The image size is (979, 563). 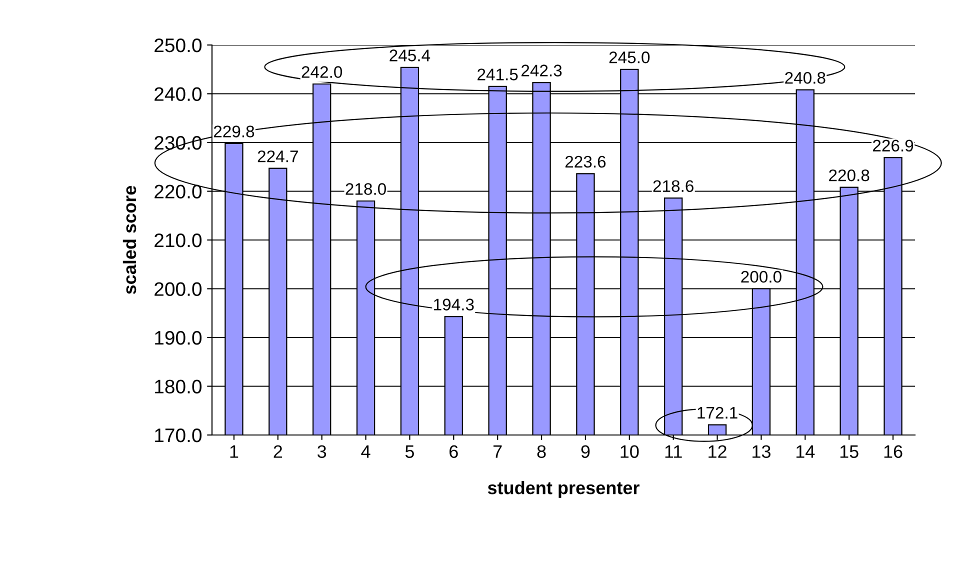 What do you see at coordinates (498, 74) in the screenshot?
I see `data-label: 241.5` at bounding box center [498, 74].